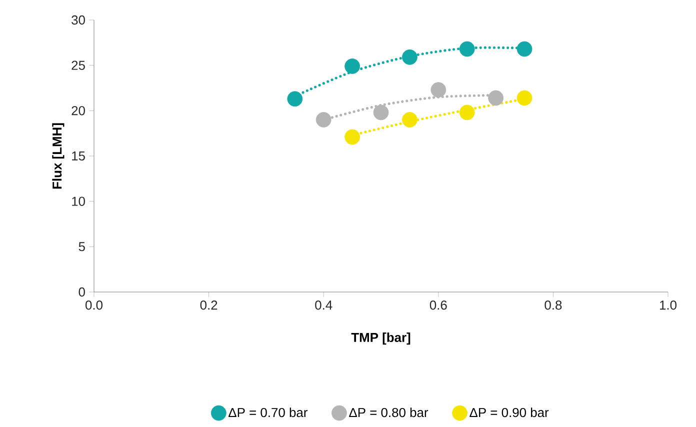 Image resolution: width=696 pixels, height=427 pixels. What do you see at coordinates (553, 305) in the screenshot?
I see `x-tick-label: 0.8` at bounding box center [553, 305].